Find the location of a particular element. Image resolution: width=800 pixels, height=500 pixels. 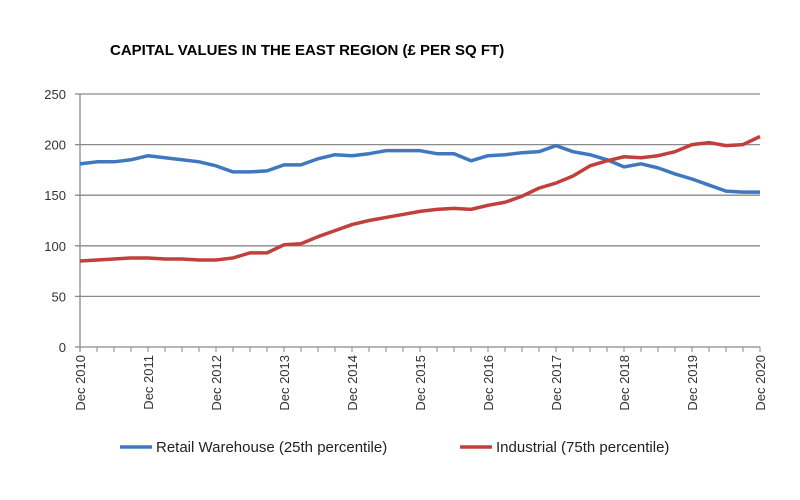

y-tick-label: 50 is located at coordinates (59, 296).